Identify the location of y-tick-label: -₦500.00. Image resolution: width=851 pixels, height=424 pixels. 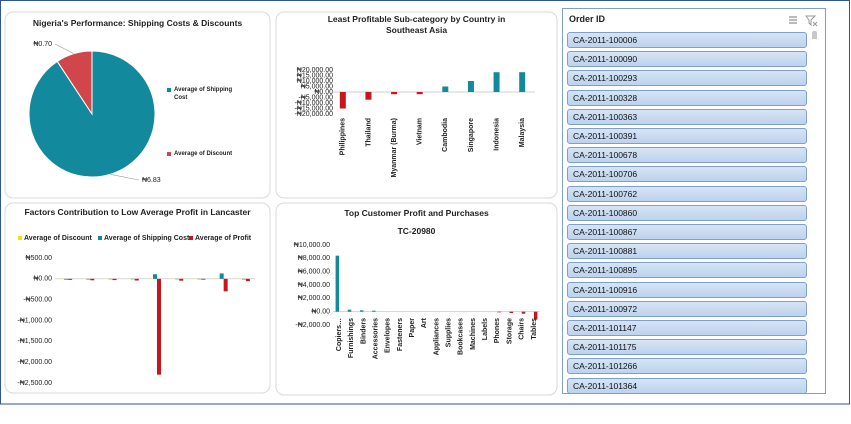
(37, 300).